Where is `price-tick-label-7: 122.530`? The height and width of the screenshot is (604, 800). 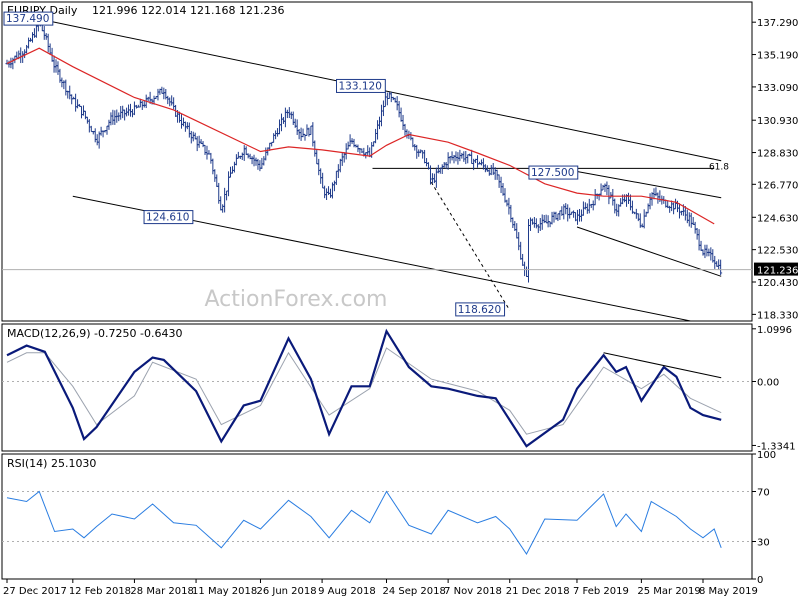
price-tick-label-7: 122.530 is located at coordinates (777, 251).